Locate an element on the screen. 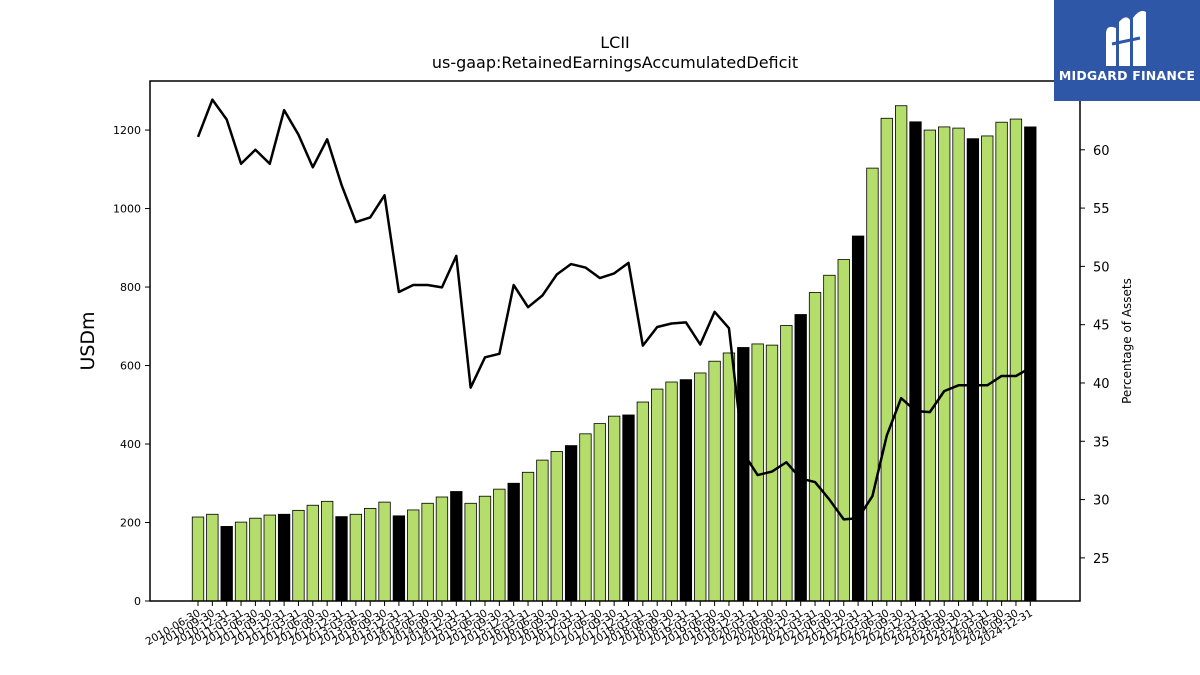 This screenshot has height=675, width=1200. y-tick-label: 400 is located at coordinates (130, 444).